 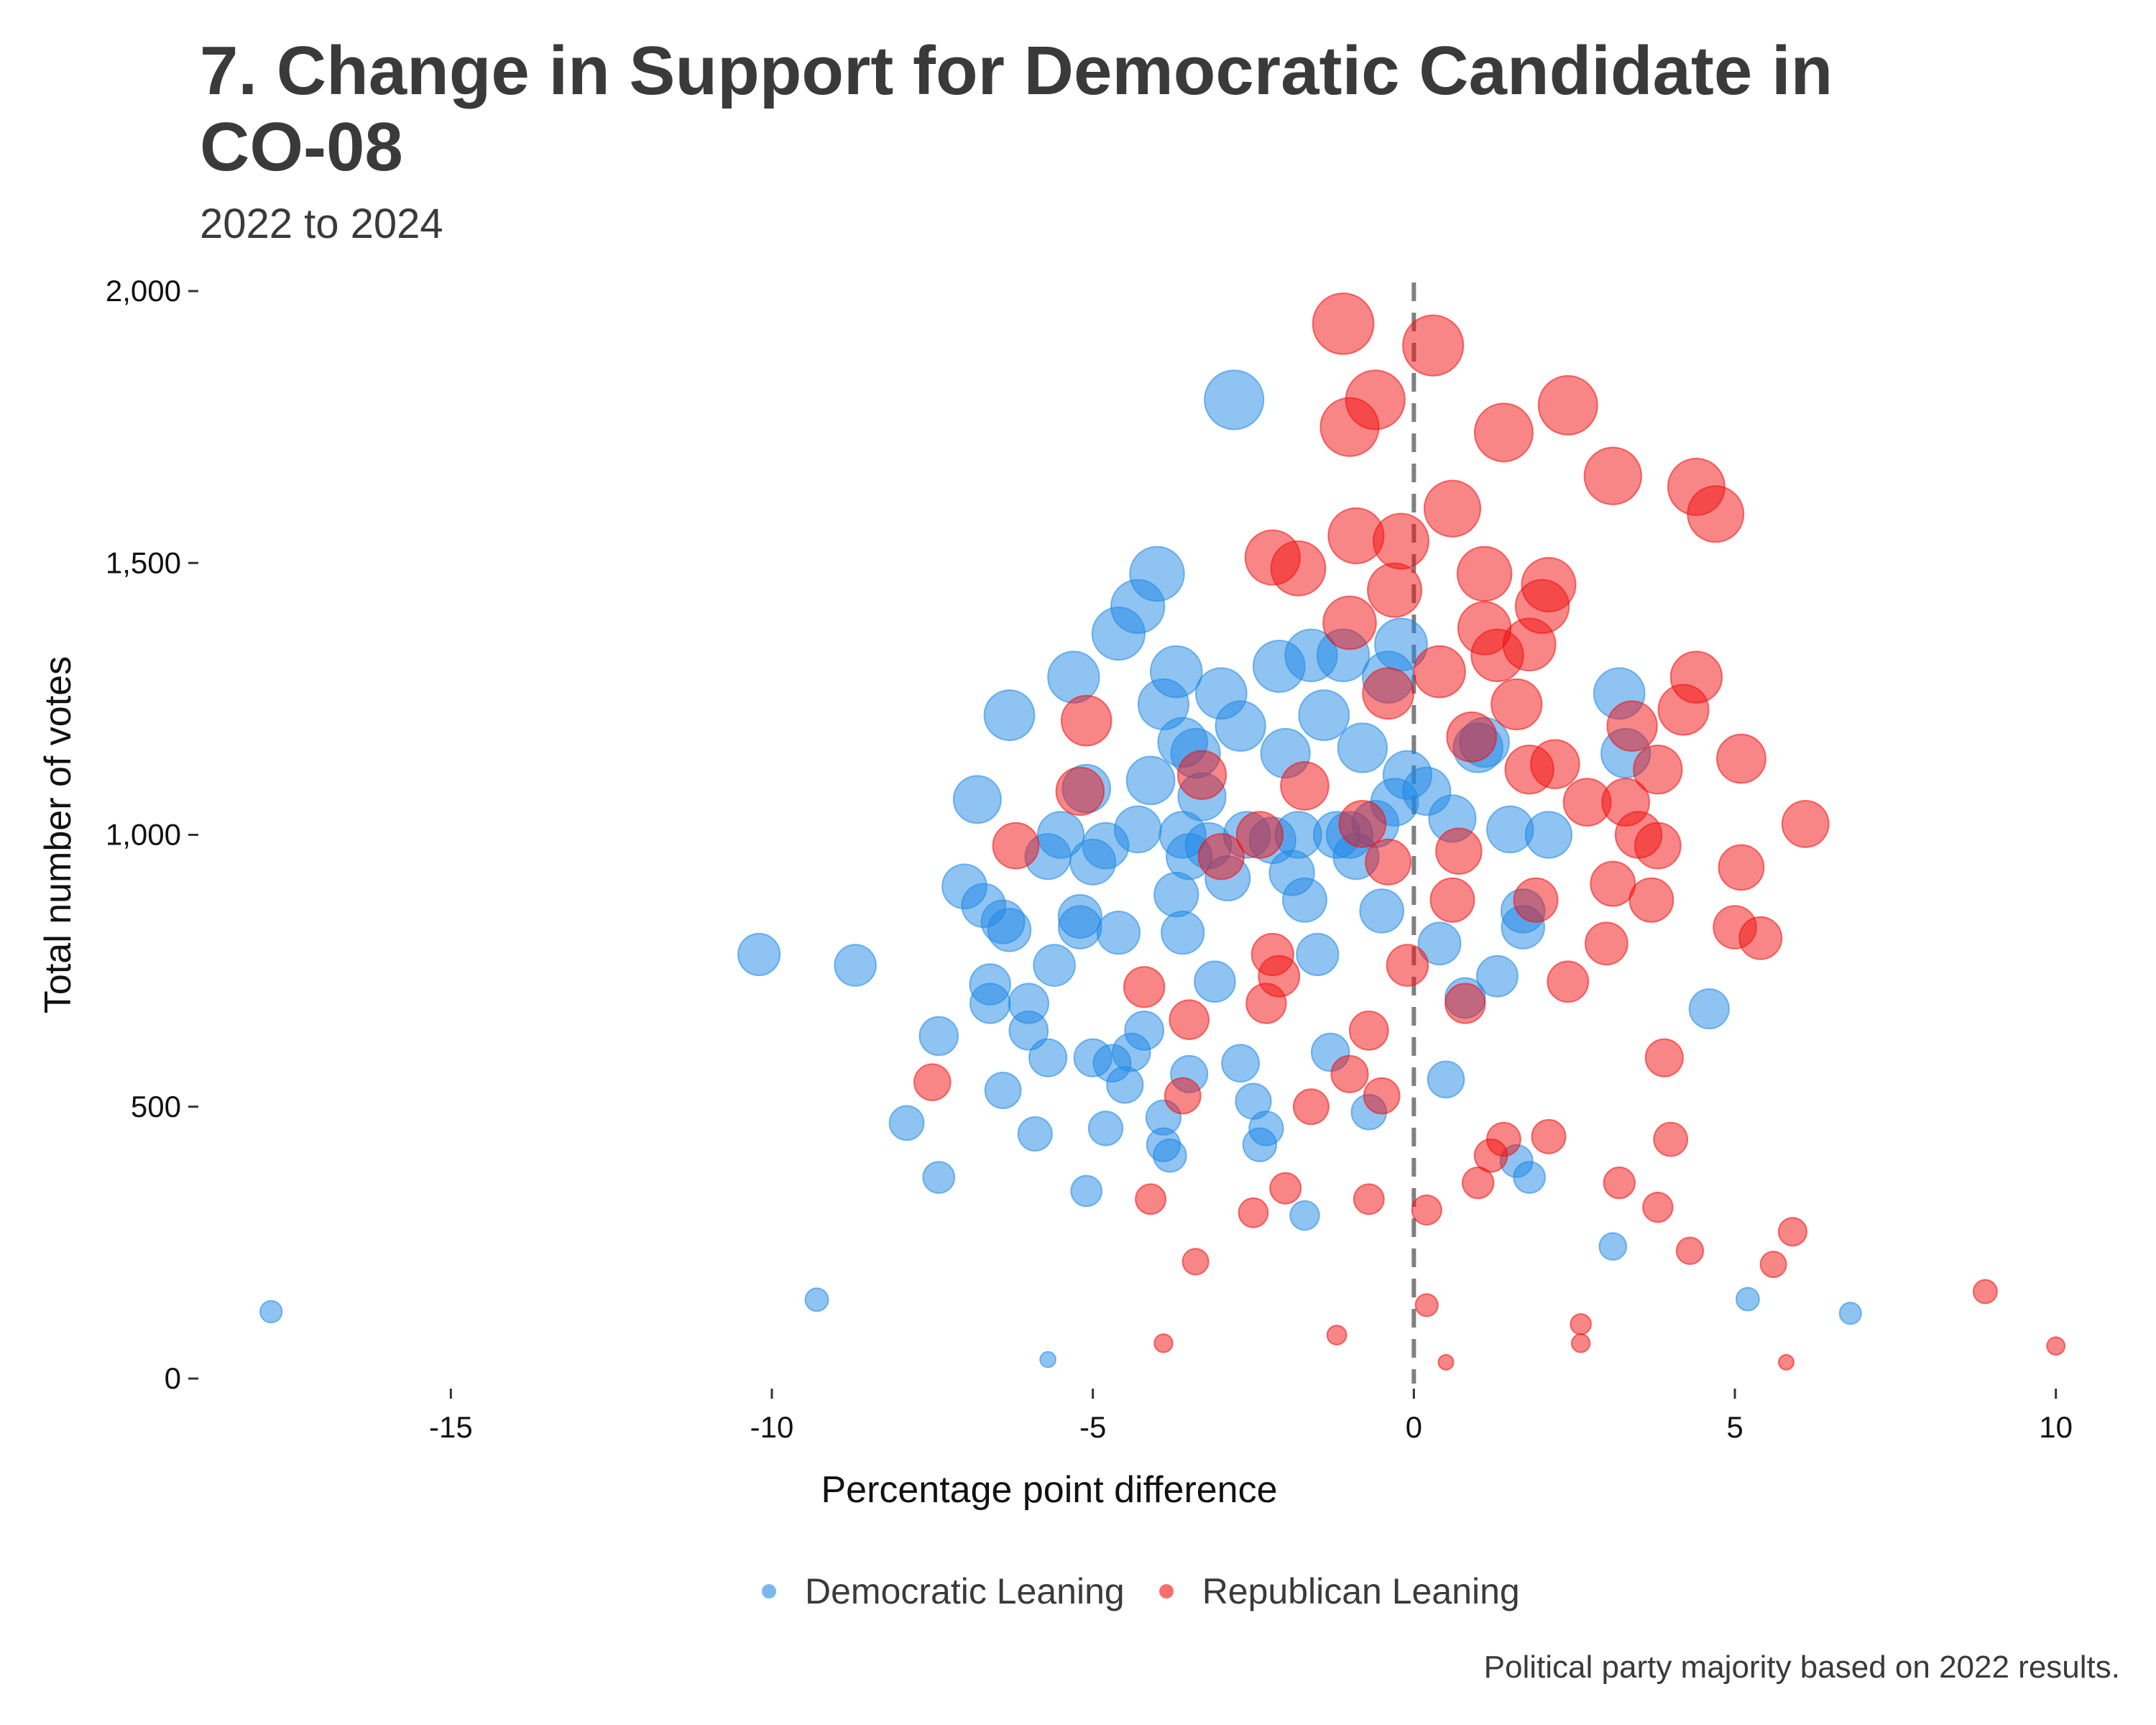 What do you see at coordinates (944, 1591) in the screenshot?
I see `legend-item-democratic: Democratic Leaning` at bounding box center [944, 1591].